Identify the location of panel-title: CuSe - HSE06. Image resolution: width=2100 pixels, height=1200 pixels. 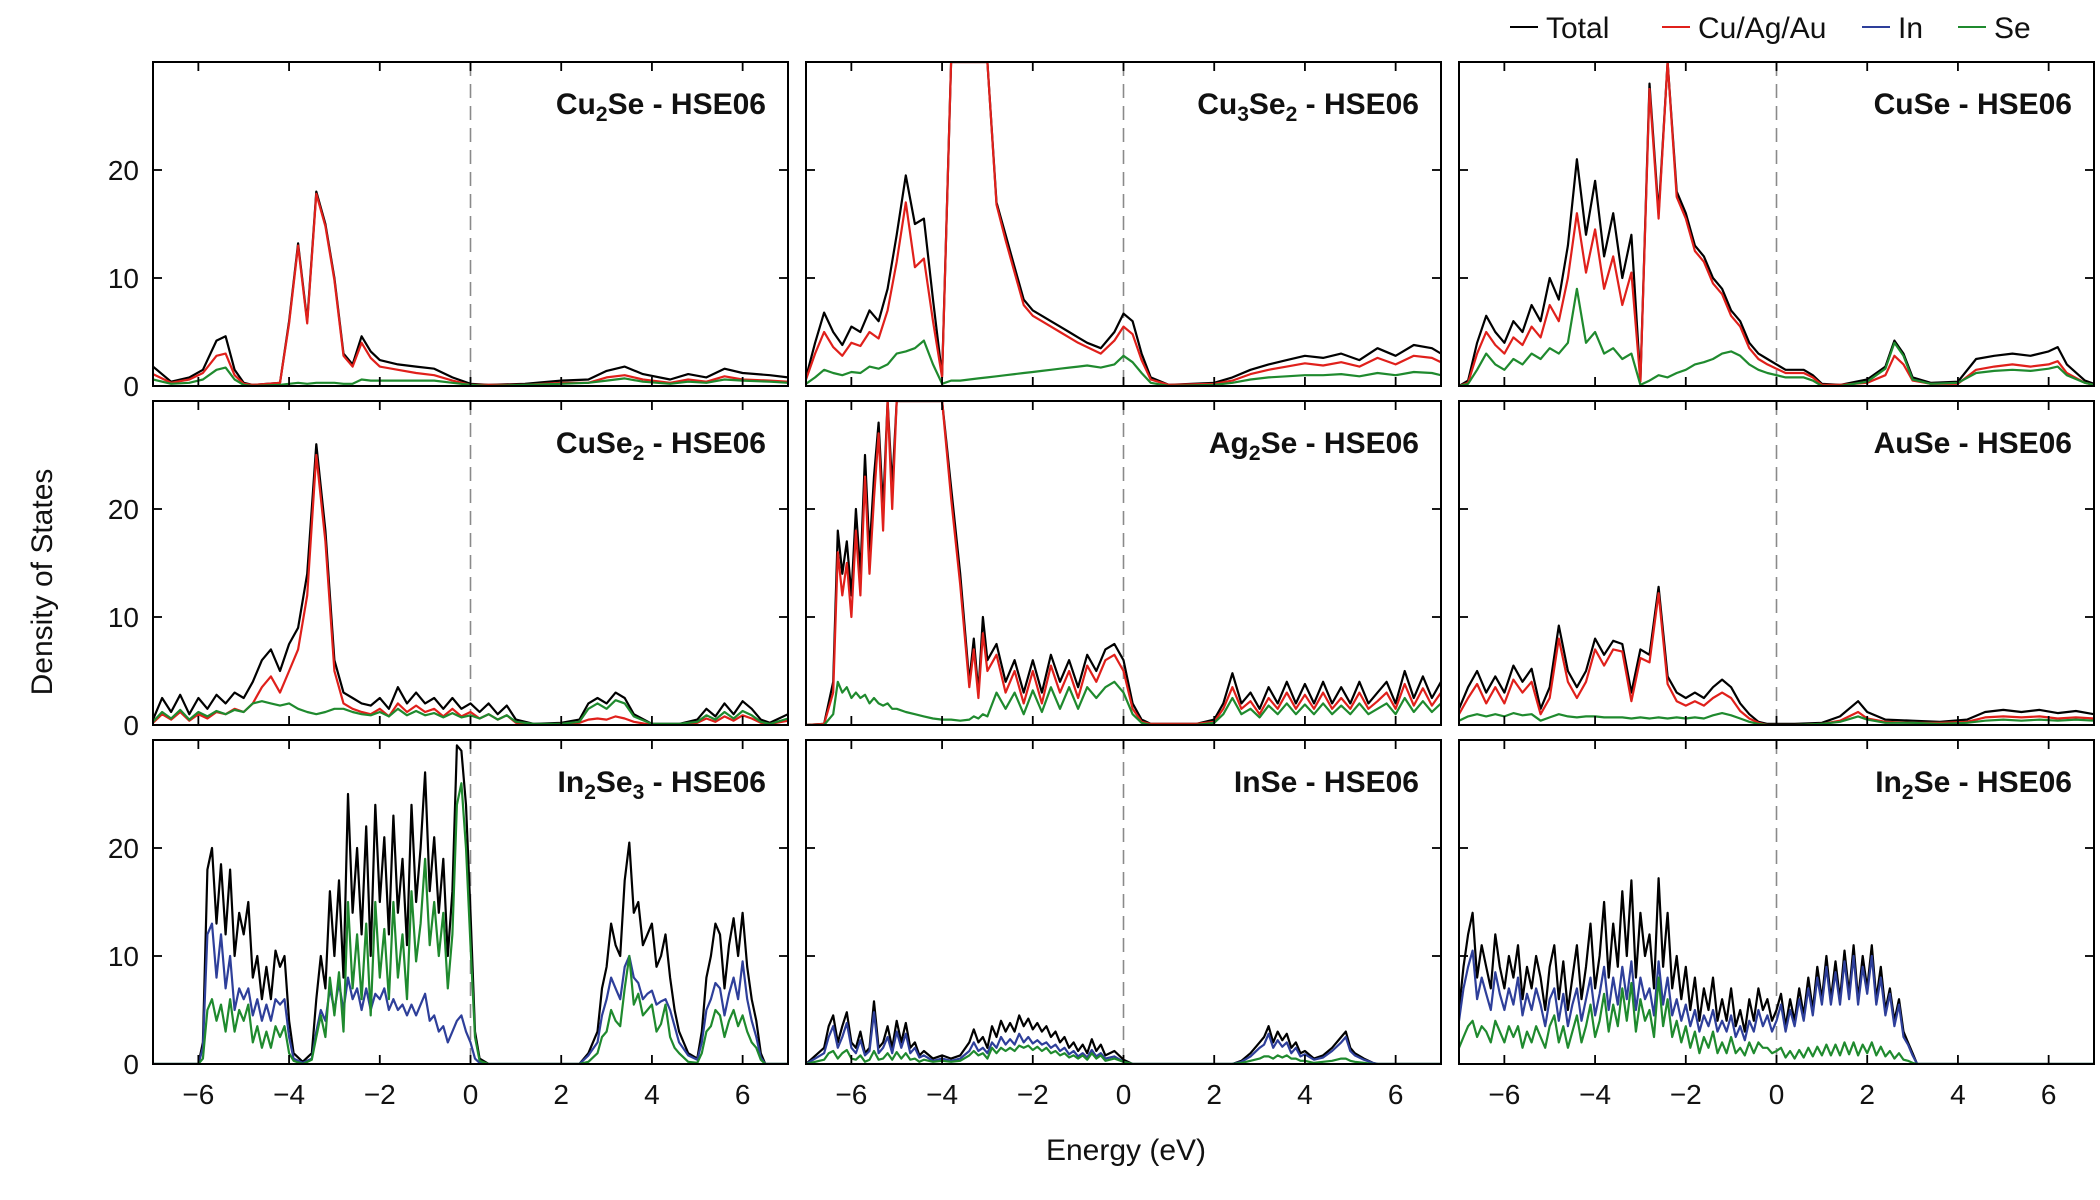
(1973, 104).